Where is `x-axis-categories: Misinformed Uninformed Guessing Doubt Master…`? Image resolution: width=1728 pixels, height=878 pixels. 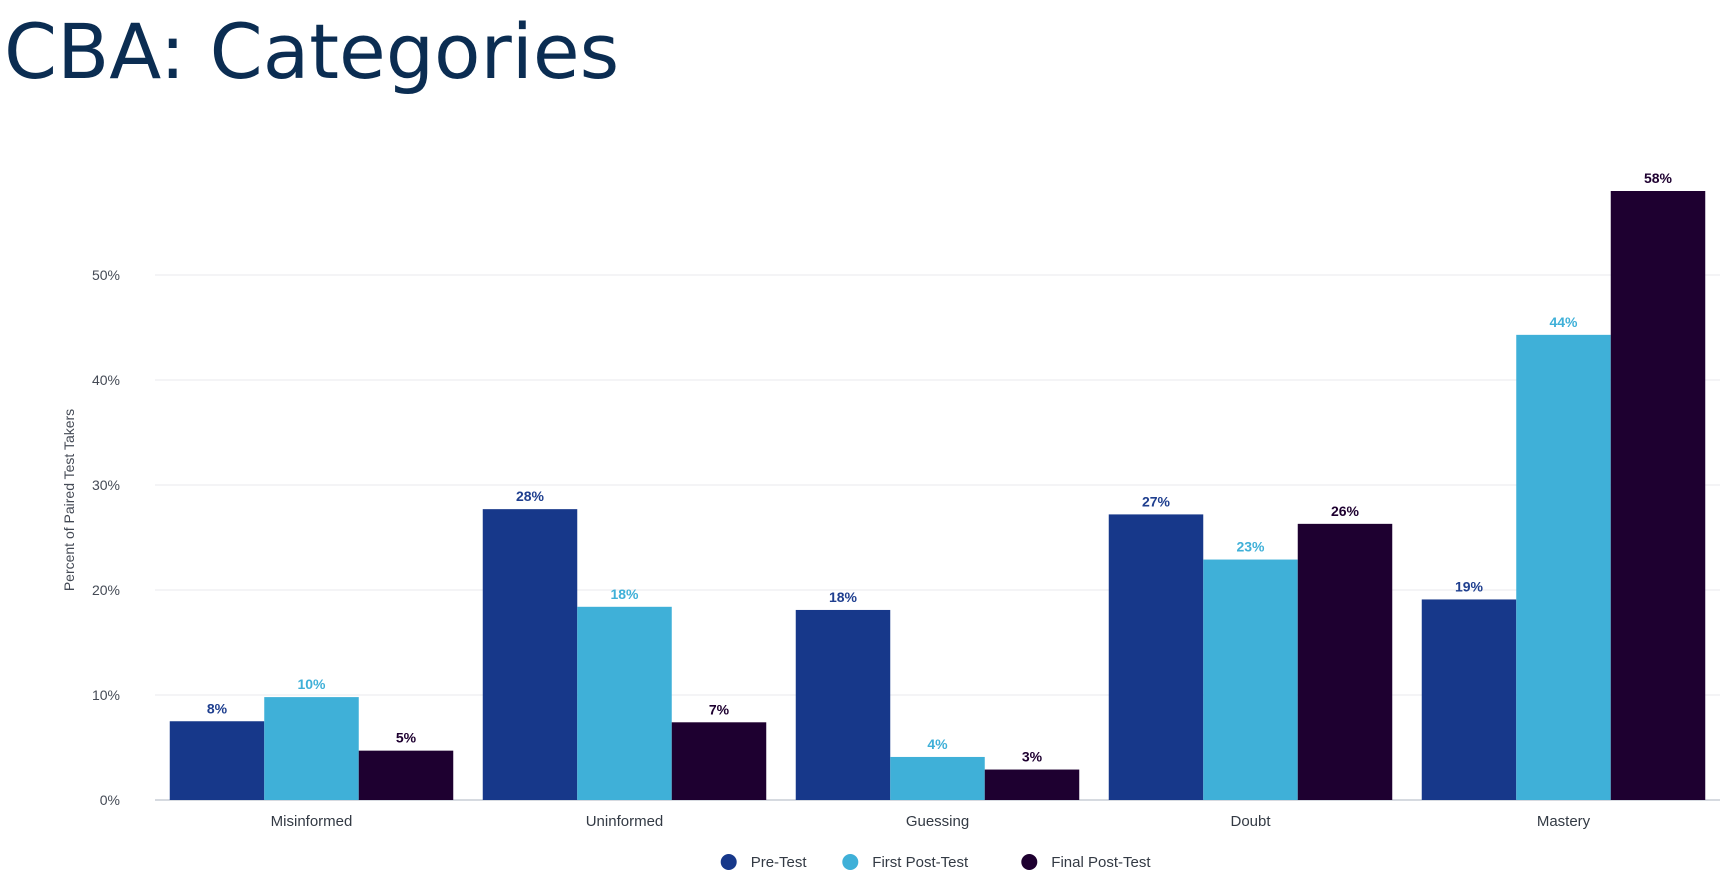 x-axis-categories: Misinformed Uninformed Guessing Doubt Master… is located at coordinates (931, 821).